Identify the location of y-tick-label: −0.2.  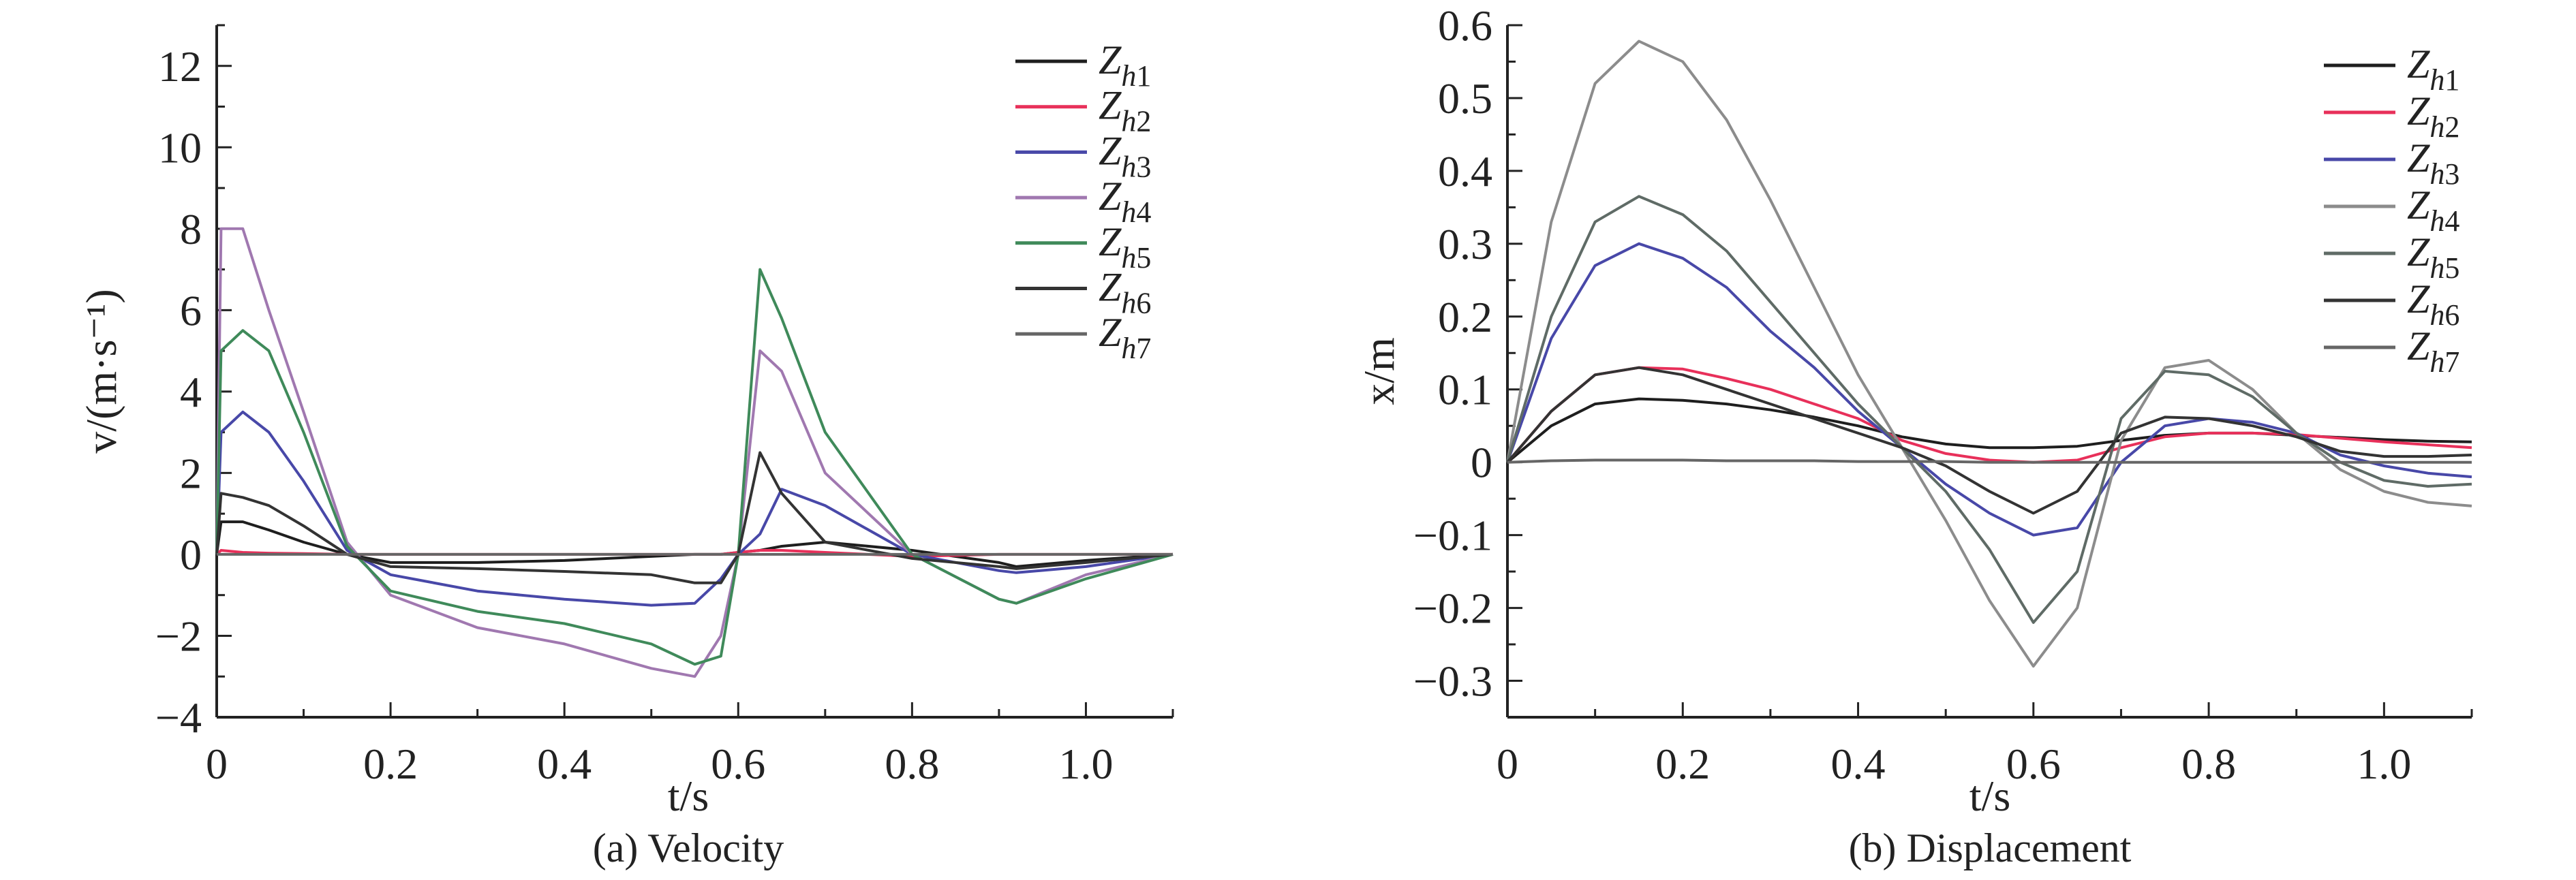
(1452, 608).